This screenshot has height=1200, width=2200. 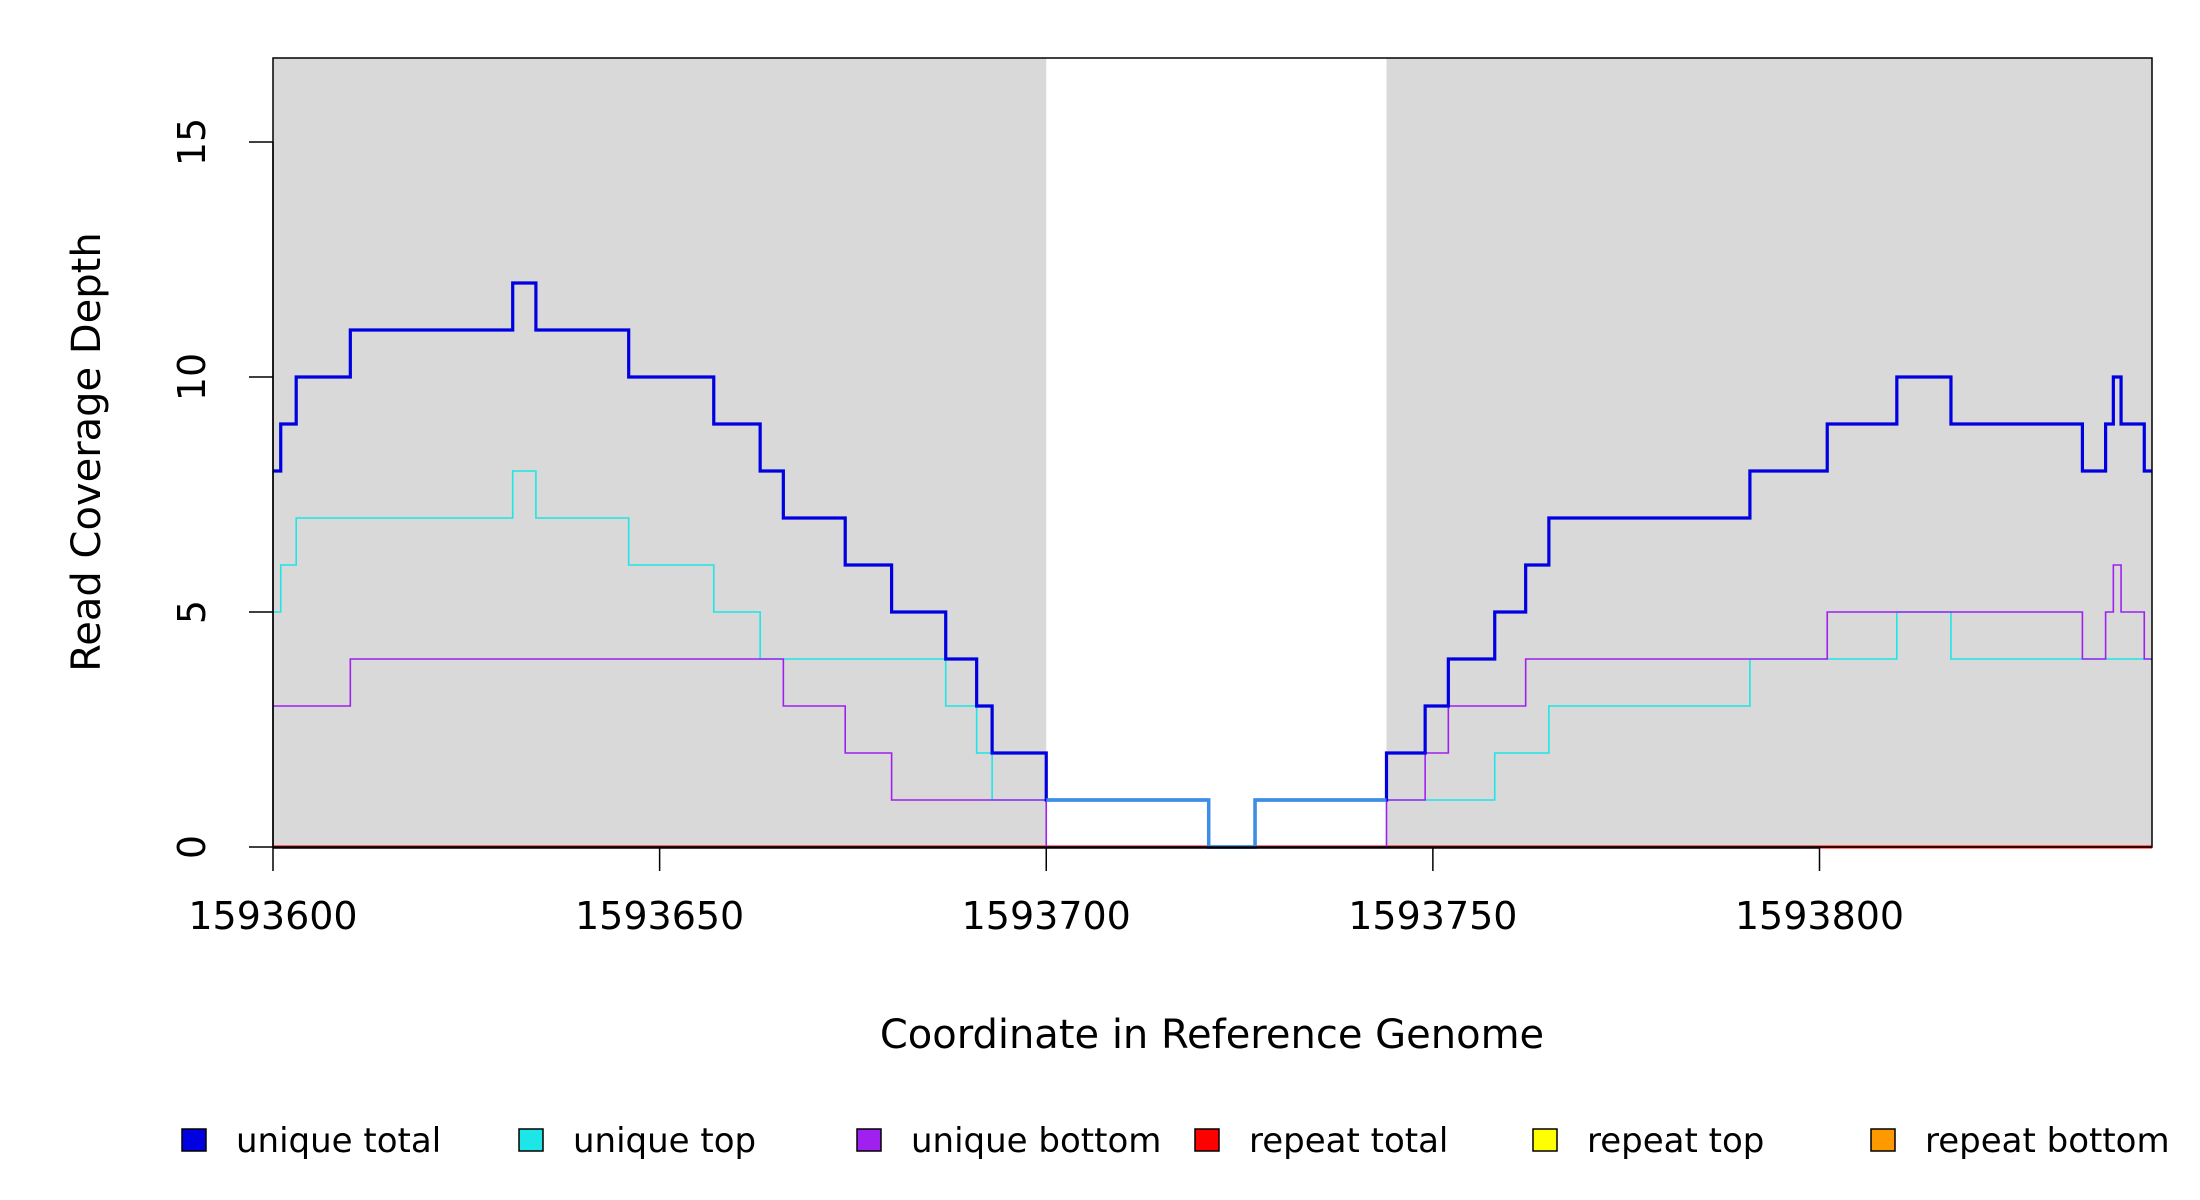 What do you see at coordinates (338, 1141) in the screenshot?
I see `legend-label: unique total` at bounding box center [338, 1141].